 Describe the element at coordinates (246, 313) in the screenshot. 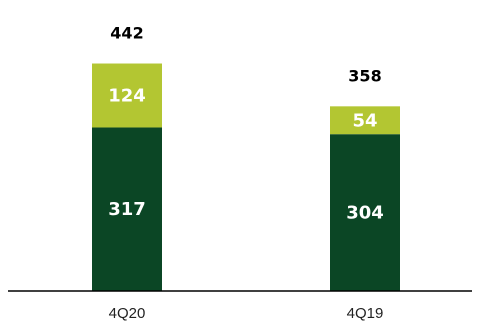

I see `x-tick-labels-group: 4Q20 4Q19` at that location.